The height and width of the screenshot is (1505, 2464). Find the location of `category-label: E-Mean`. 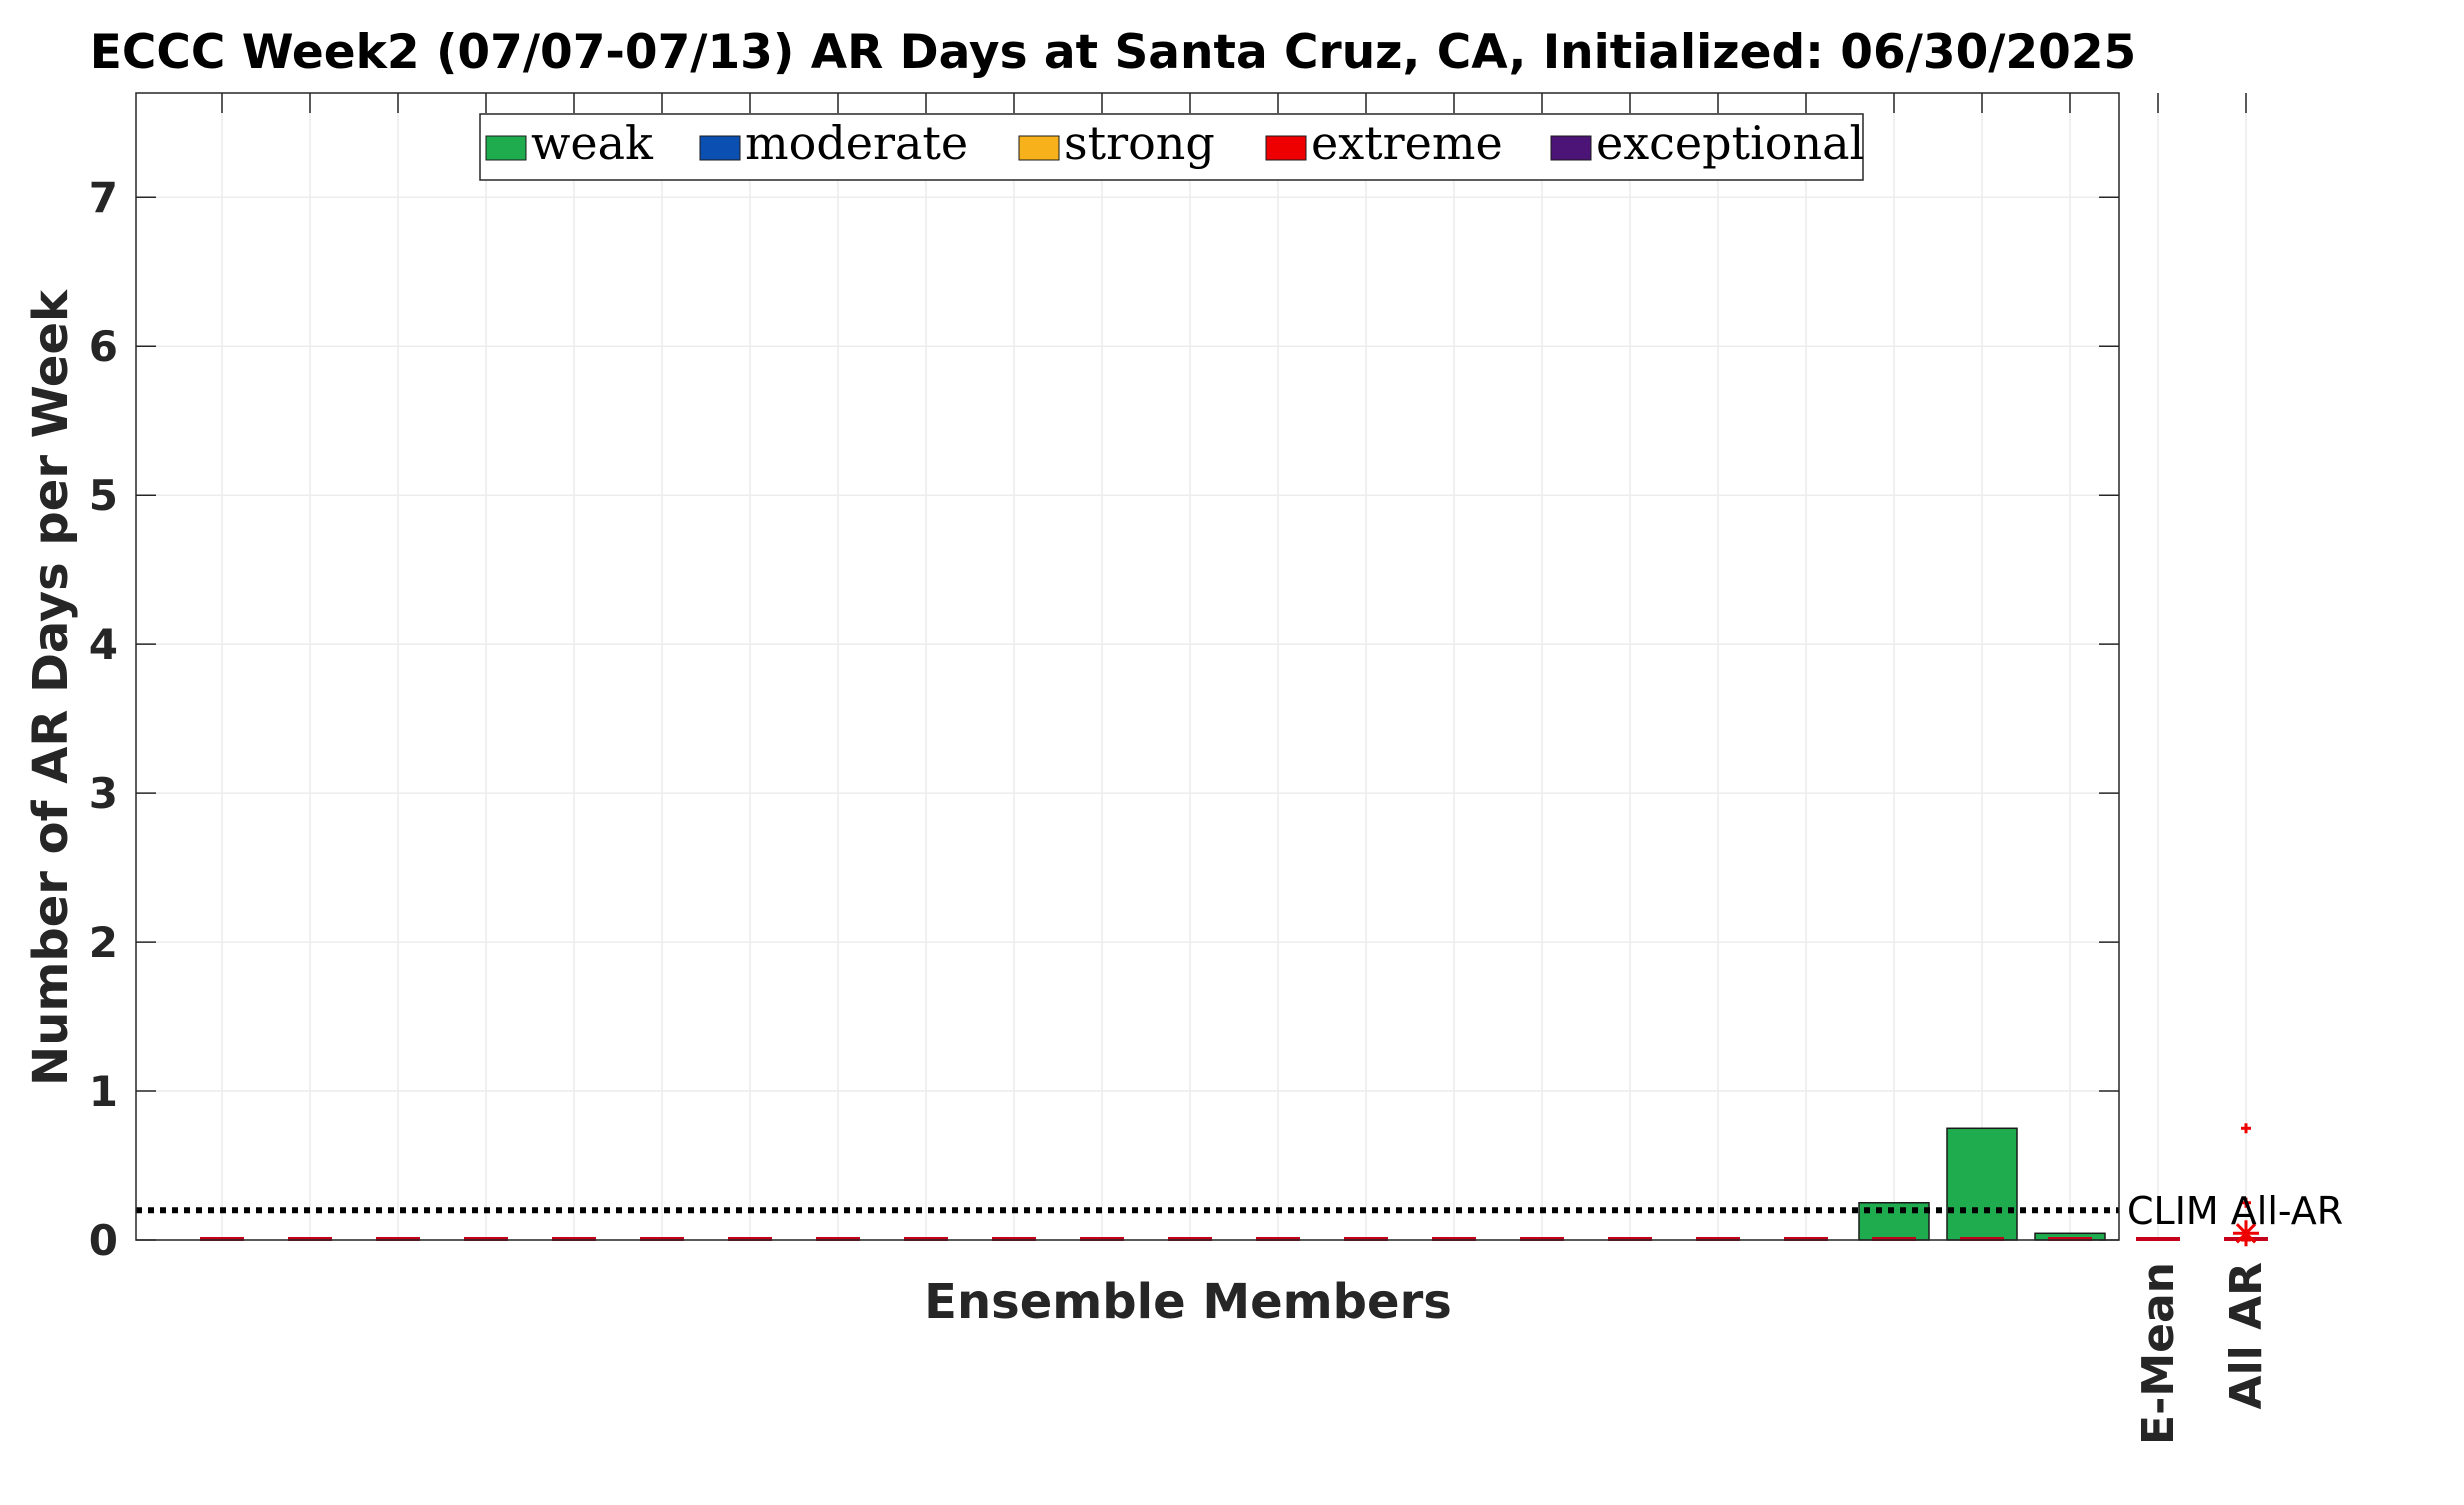

category-label: E-Mean is located at coordinates (2158, 1353).